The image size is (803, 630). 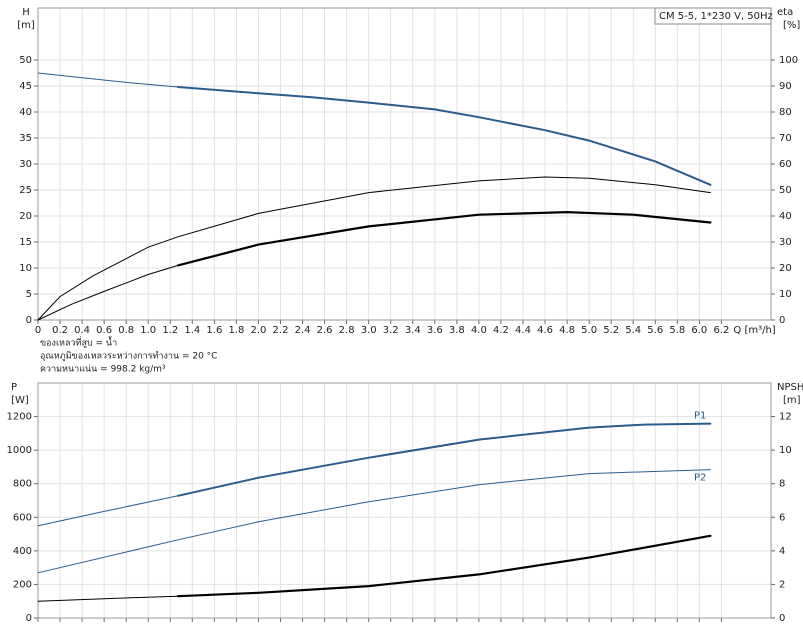 What do you see at coordinates (78, 342) in the screenshot?
I see `note: ของเหลวที่สูบ = น้ำ` at bounding box center [78, 342].